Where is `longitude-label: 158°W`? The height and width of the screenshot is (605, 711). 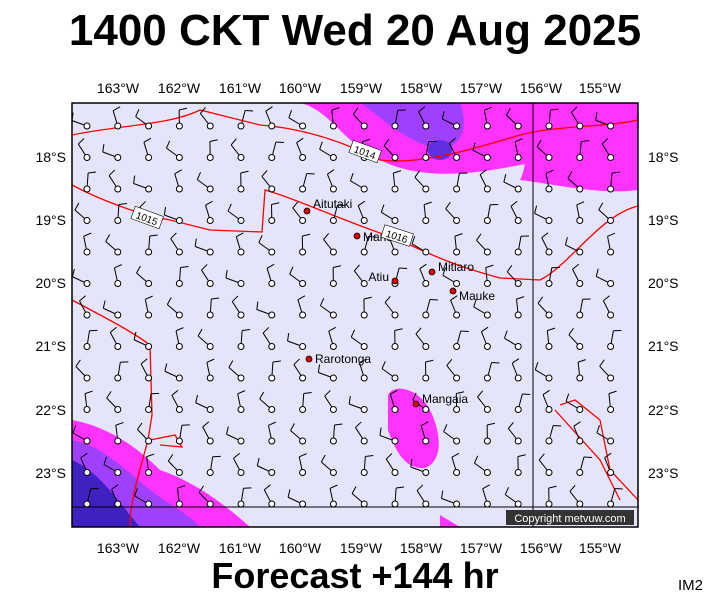 longitude-label: 158°W is located at coordinates (421, 88).